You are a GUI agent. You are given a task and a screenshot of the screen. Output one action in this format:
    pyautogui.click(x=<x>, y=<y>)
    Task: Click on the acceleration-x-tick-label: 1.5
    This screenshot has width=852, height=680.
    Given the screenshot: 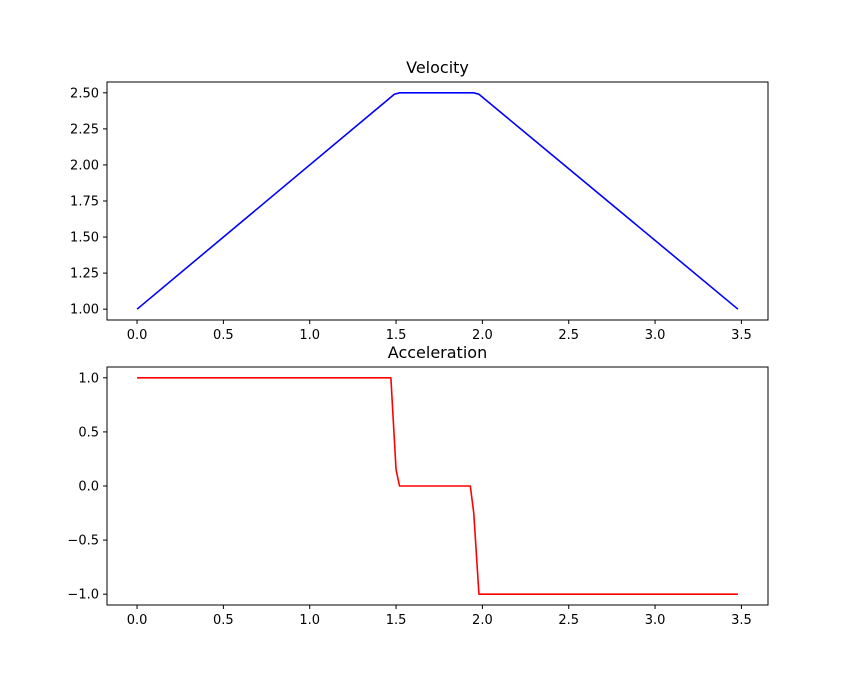 What is the action you would take?
    pyautogui.click(x=396, y=620)
    